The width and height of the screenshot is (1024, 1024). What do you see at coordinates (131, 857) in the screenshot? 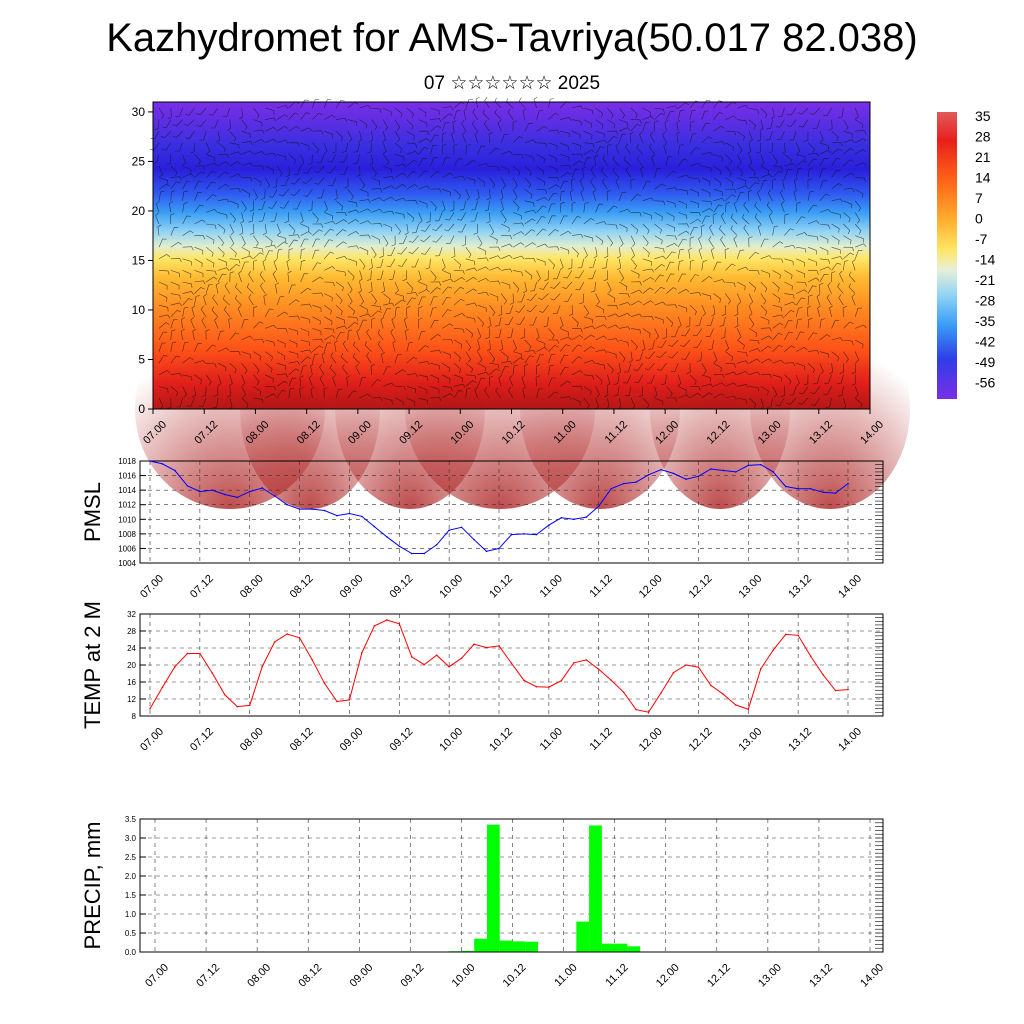
I see `y-tick-label: 2.5` at bounding box center [131, 857].